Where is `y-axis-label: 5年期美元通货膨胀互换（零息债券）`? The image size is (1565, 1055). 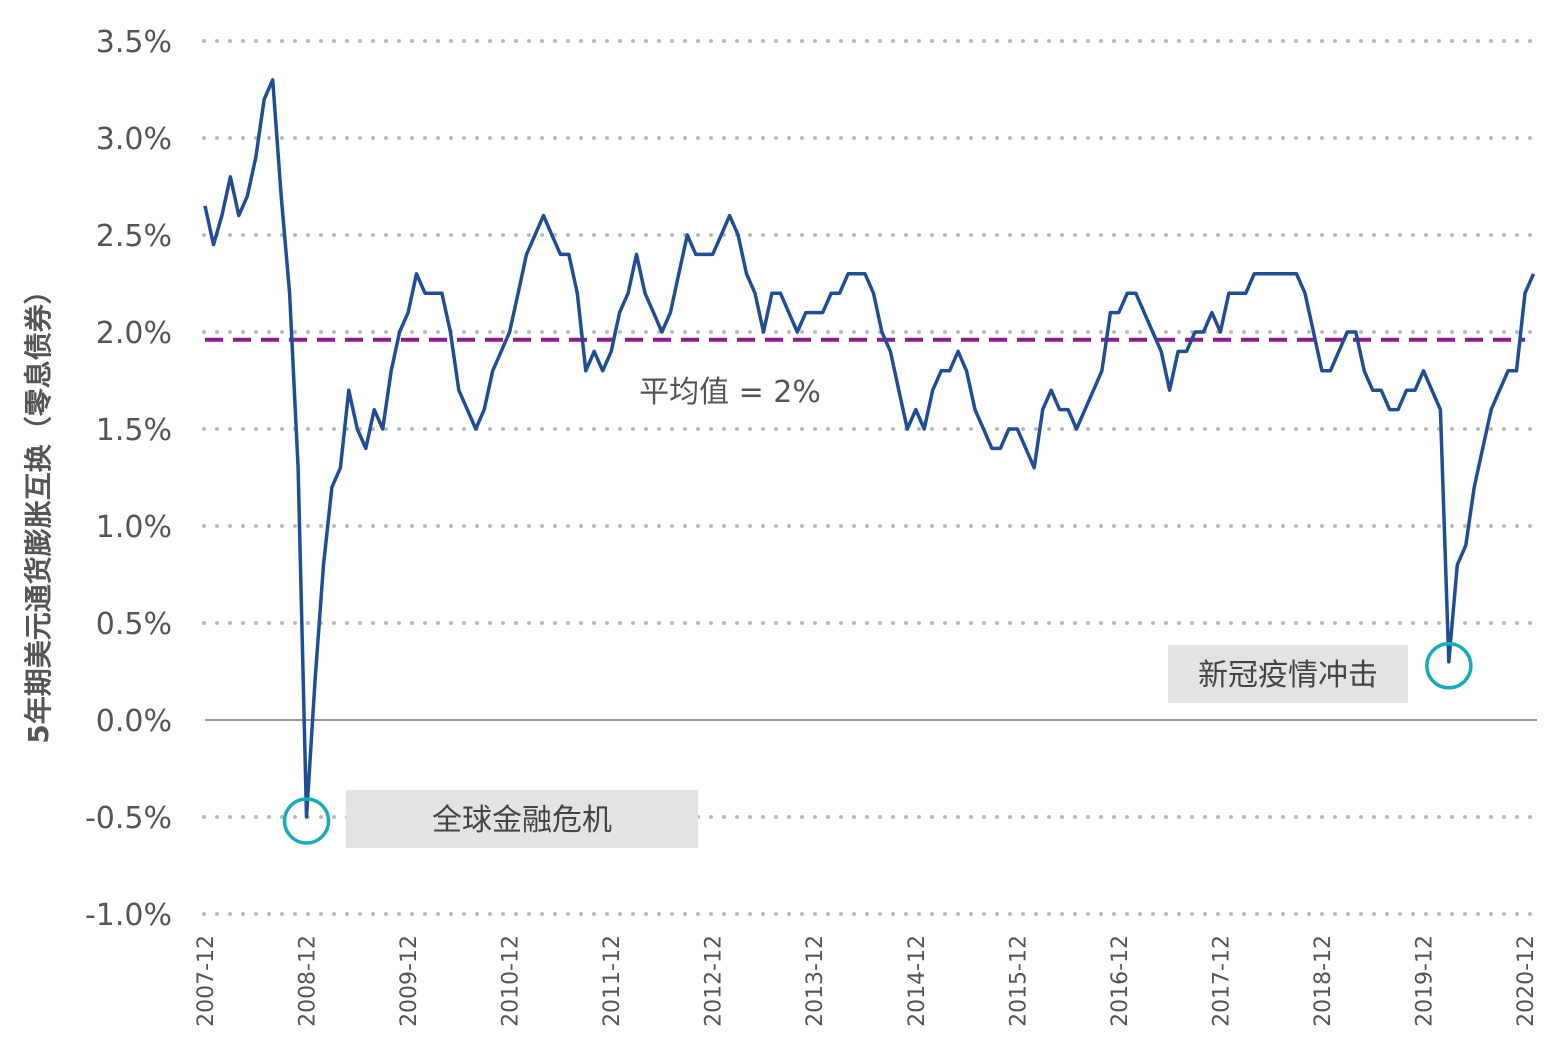 y-axis-label: 5年期美元通货膨胀互换（零息债券） is located at coordinates (38, 509).